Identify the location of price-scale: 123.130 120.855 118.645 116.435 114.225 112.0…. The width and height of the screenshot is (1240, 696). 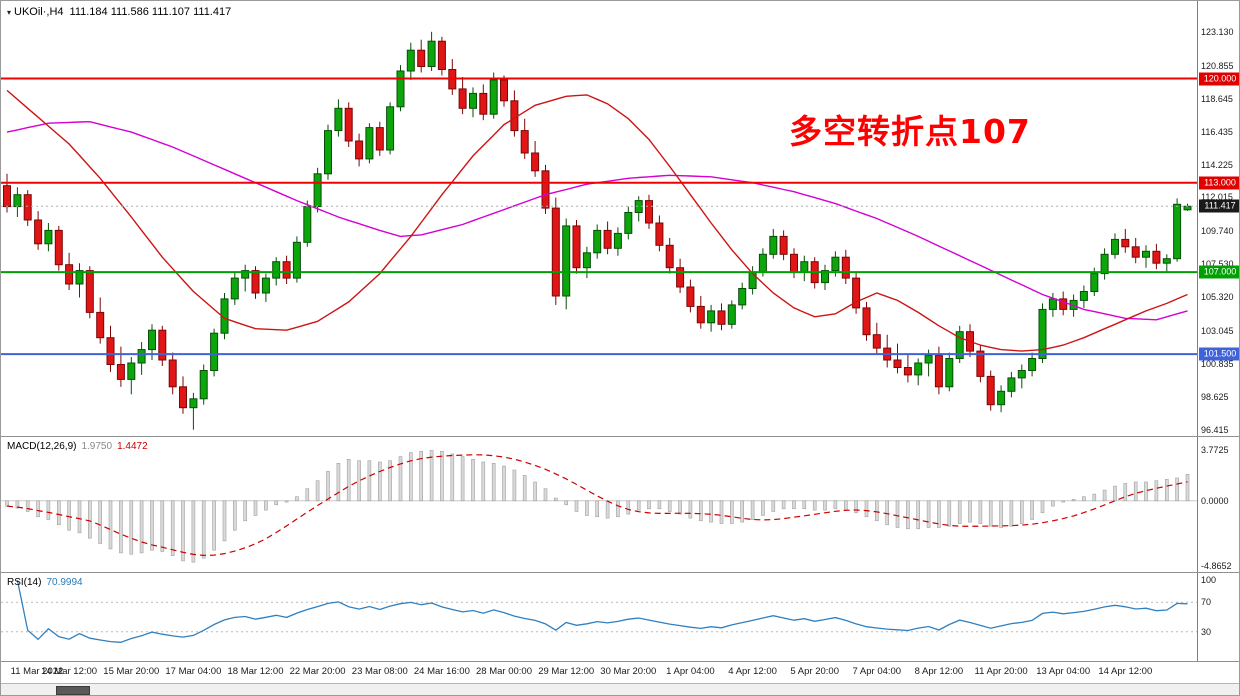
(1218, 218).